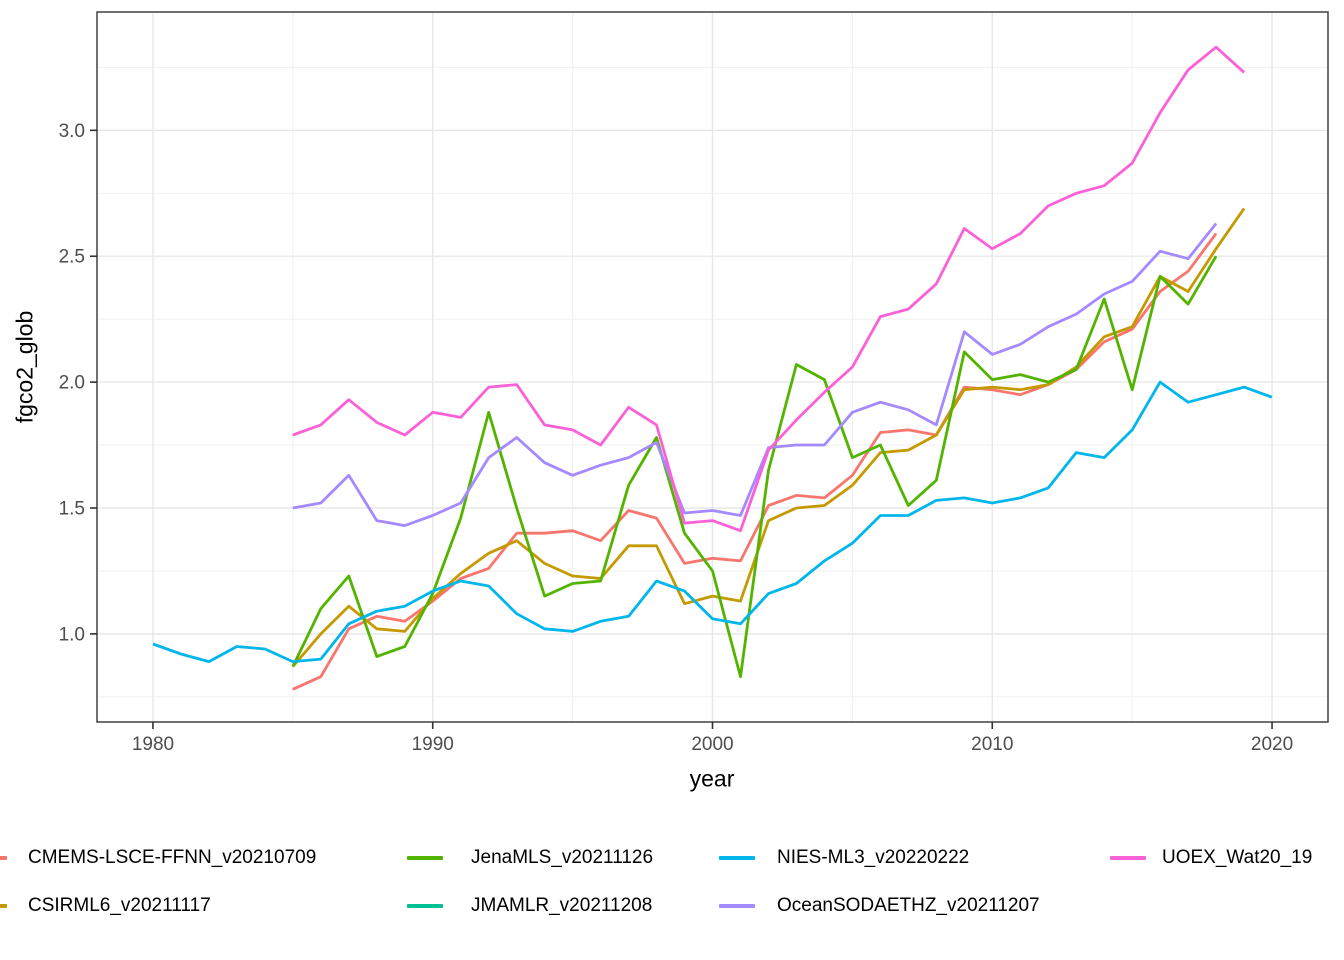 This screenshot has height=960, width=1344. Describe the element at coordinates (425, 906) in the screenshot. I see `legend-key-JMAMLR_v20211208` at that location.